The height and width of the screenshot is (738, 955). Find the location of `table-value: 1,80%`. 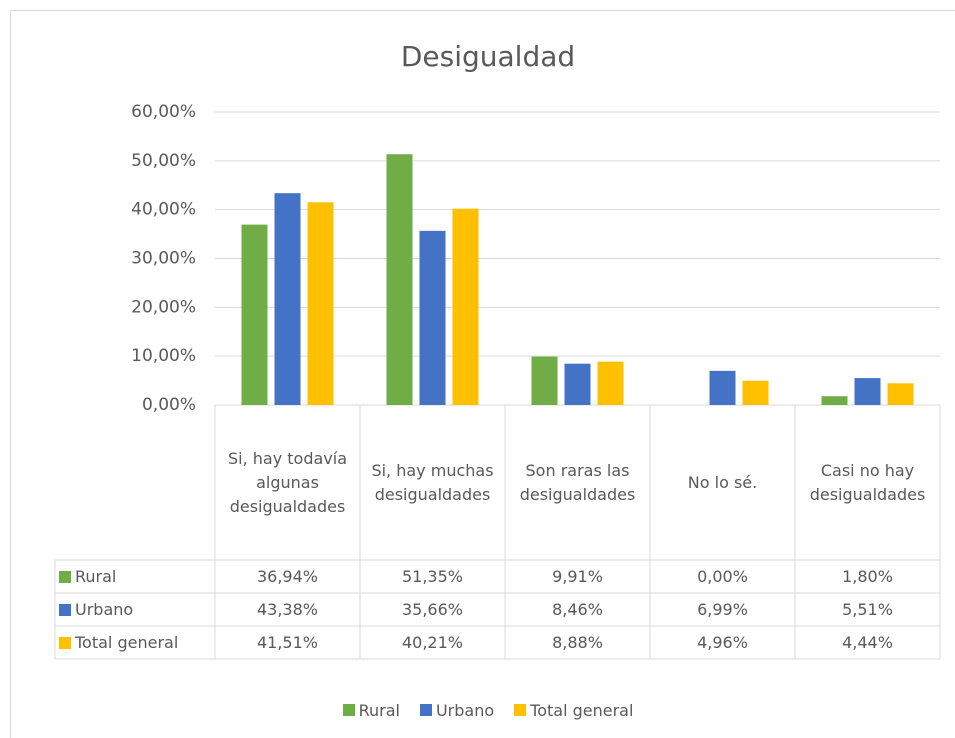

table-value: 1,80% is located at coordinates (867, 576).